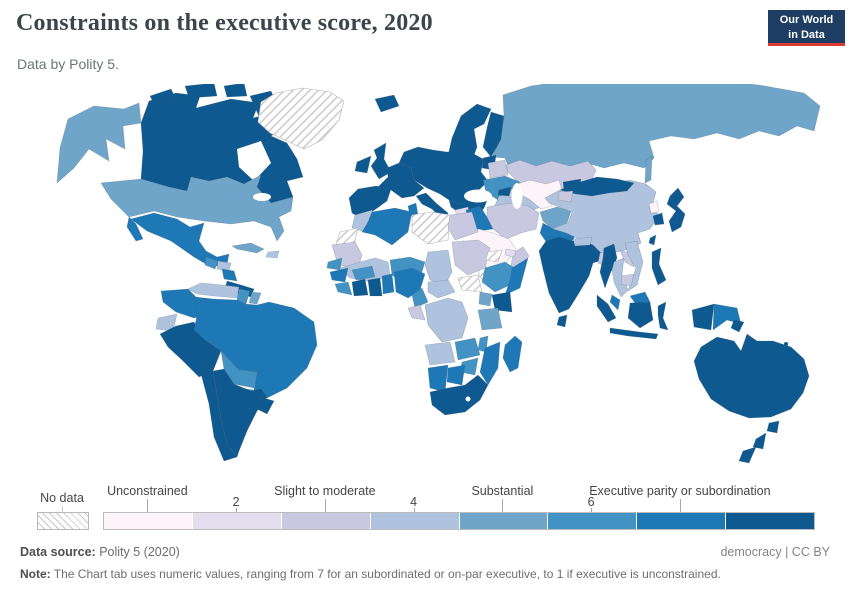 The width and height of the screenshot is (850, 600). I want to click on country-venezuela, so click(213, 290).